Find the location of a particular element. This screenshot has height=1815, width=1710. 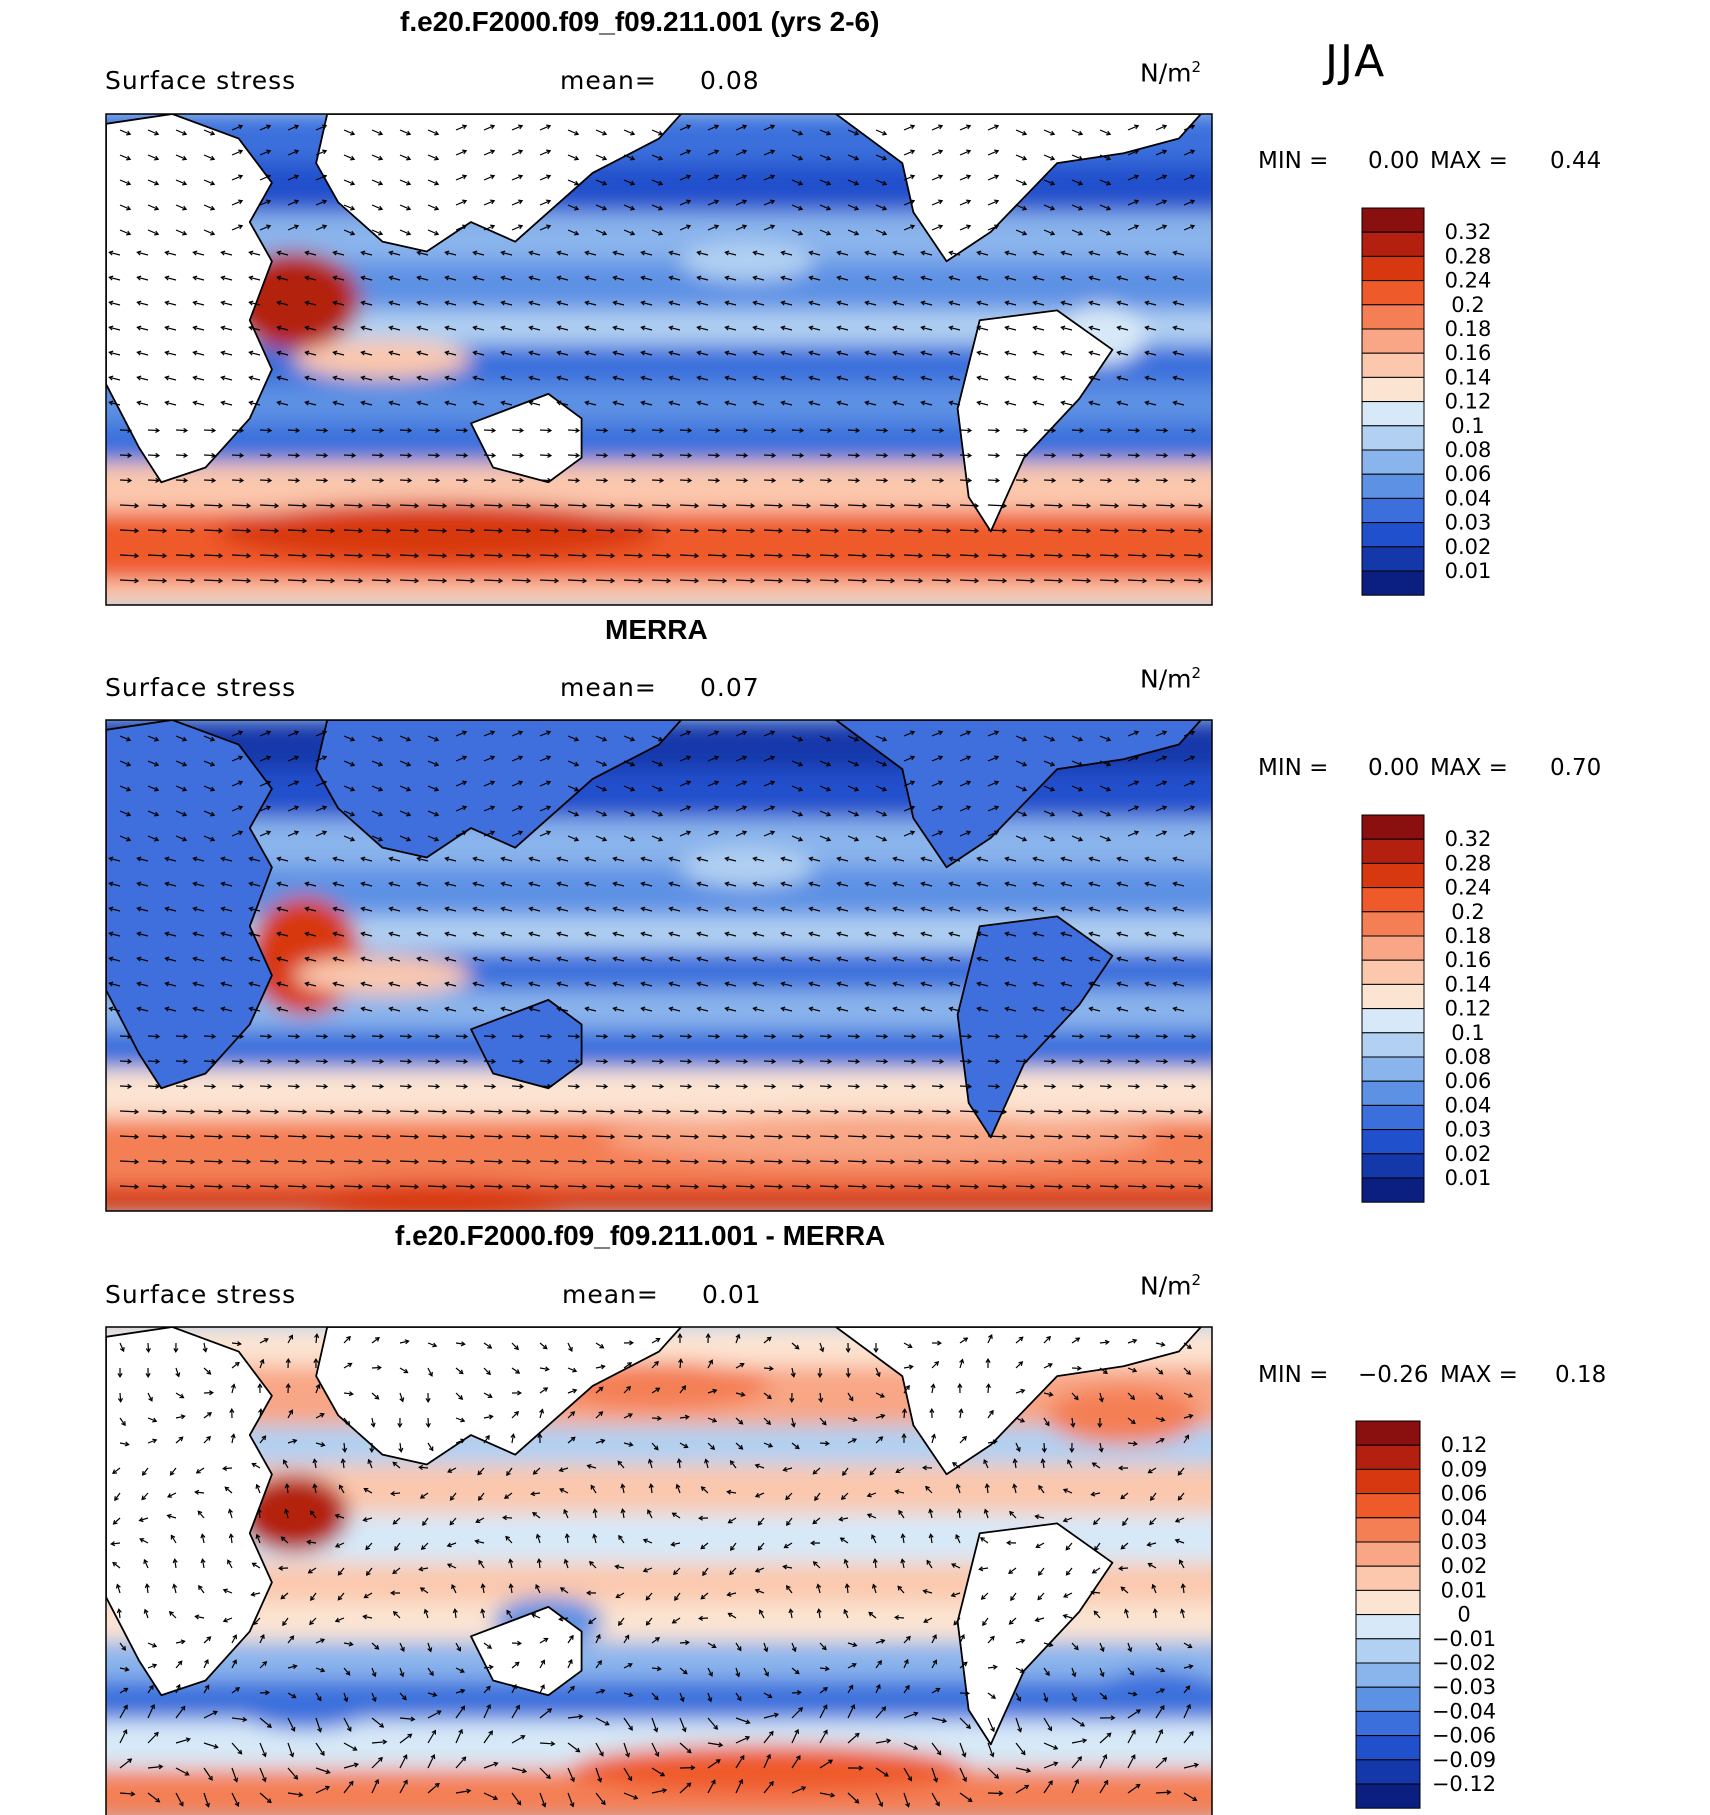

panel-3-colorbar-tick-6: 0.02 is located at coordinates (1464, 1566).